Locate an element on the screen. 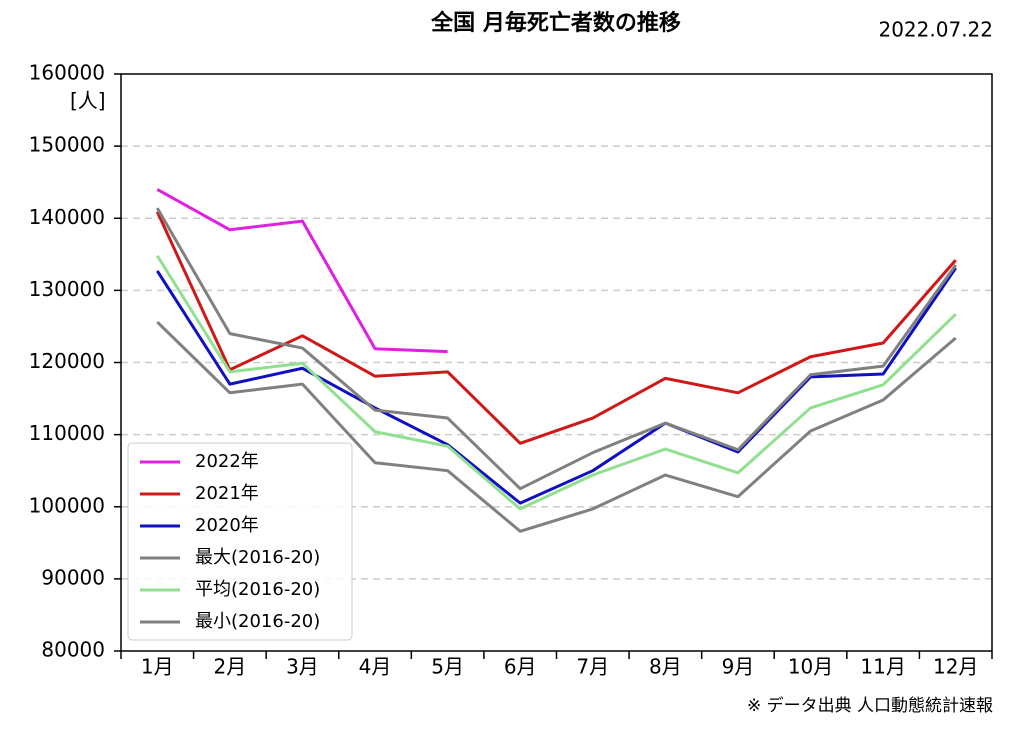 Image resolution: width=1035 pixels, height=731 pixels. x-tick-label: 11月 is located at coordinates (882, 667).